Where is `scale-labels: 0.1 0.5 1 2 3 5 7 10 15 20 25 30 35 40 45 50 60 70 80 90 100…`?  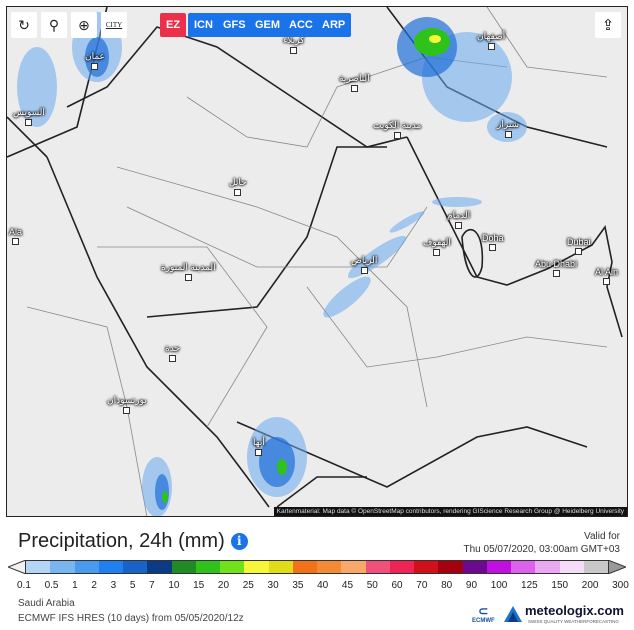 scale-labels: 0.1 0.5 1 2 3 5 7 10 15 20 25 30 35 40 45 50 60 70 80 90 100… is located at coordinates (323, 585).